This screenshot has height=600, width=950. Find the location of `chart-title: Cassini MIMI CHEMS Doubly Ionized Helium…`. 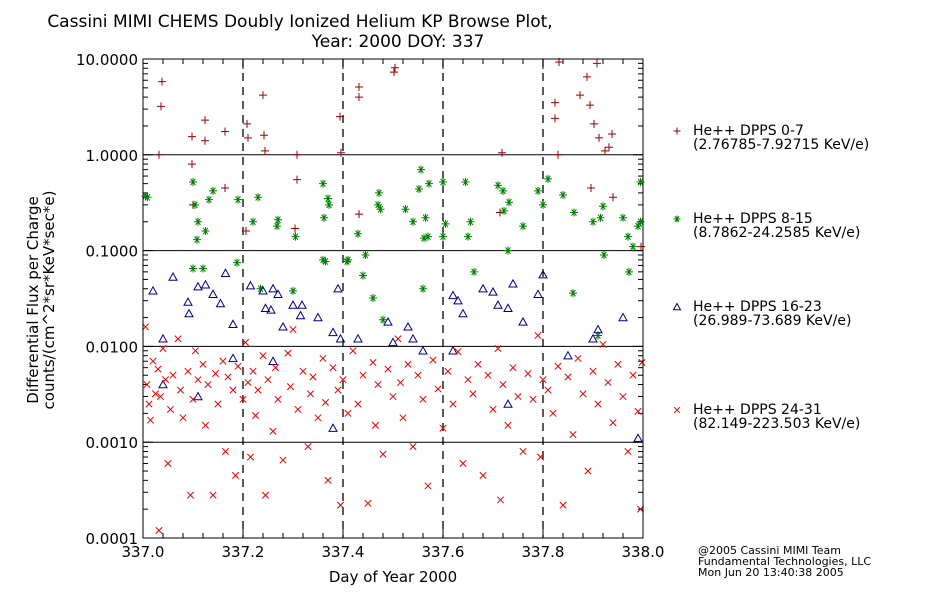

chart-title: Cassini MIMI CHEMS Doubly Ionized Helium… is located at coordinates (299, 22).